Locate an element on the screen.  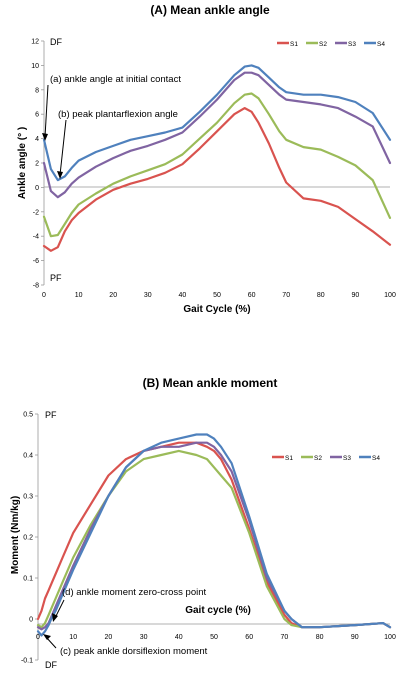
chart-b-legend: S1 S2 S3 S4 is located at coordinates (326, 458).